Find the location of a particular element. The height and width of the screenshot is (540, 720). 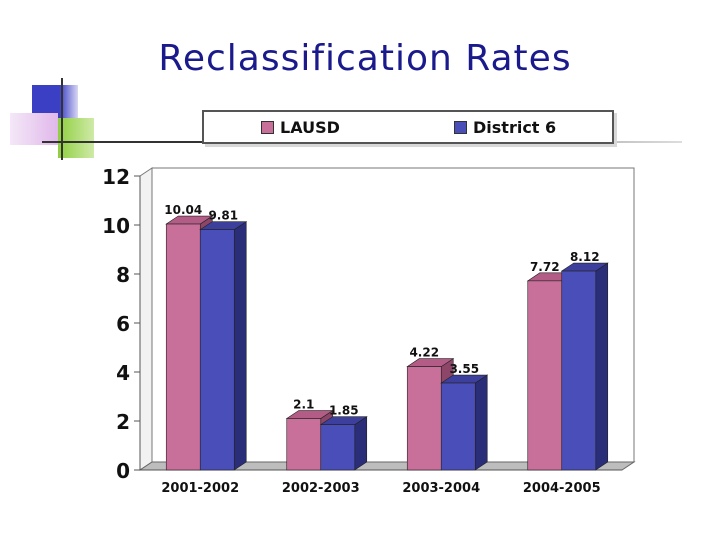

x-tick-label: 2002-2003 is located at coordinates (321, 488).